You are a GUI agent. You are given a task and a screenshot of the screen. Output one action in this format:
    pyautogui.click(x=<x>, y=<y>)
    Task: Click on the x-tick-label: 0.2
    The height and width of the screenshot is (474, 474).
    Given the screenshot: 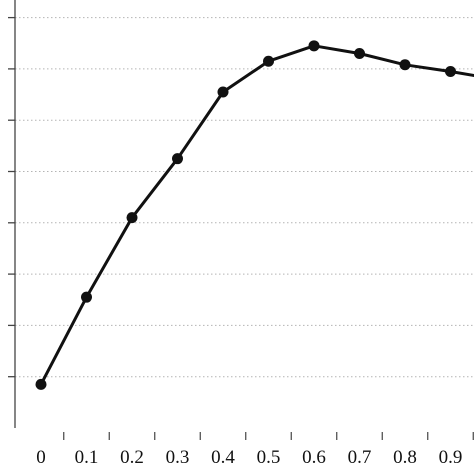 What is the action you would take?
    pyautogui.click(x=132, y=457)
    